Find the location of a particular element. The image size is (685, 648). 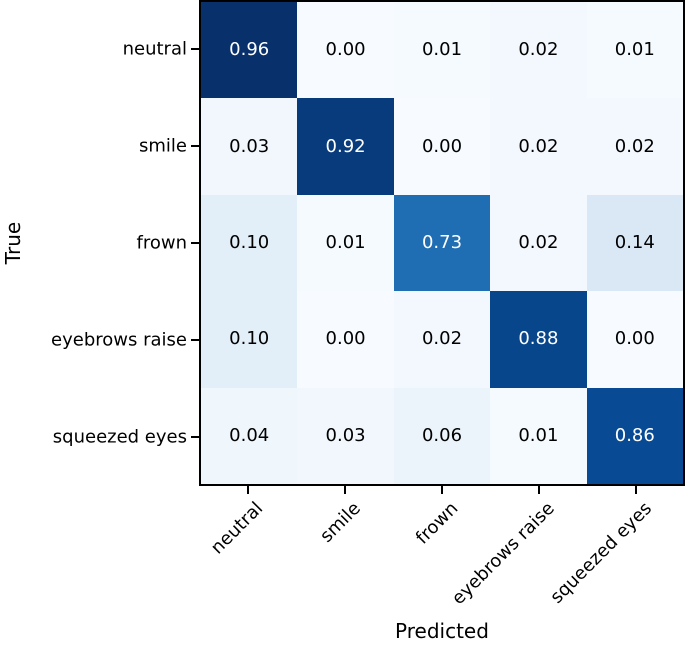

y-tick-label: neutral is located at coordinates (154, 49).